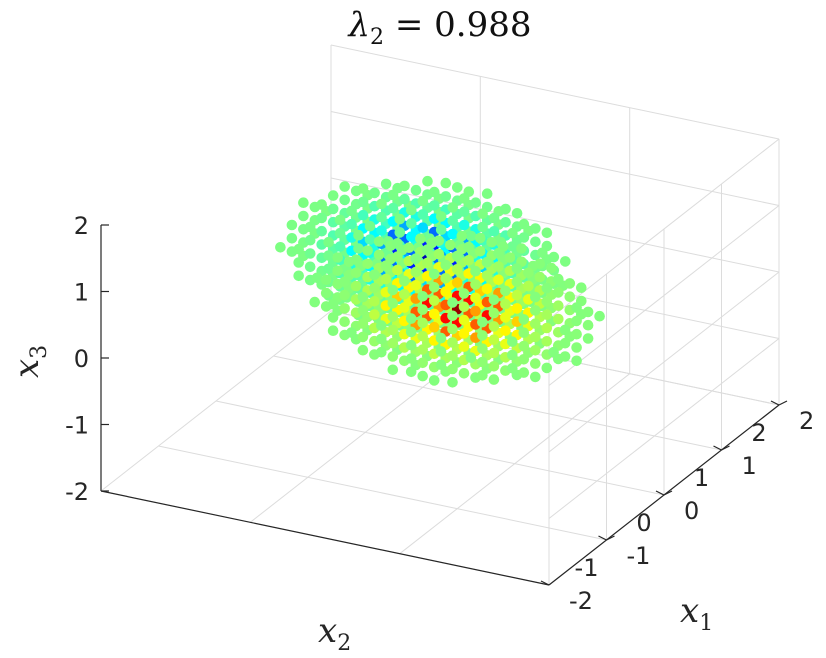 The height and width of the screenshot is (658, 826). Describe the element at coordinates (749, 466) in the screenshot. I see `x-tick-label: 1` at that location.